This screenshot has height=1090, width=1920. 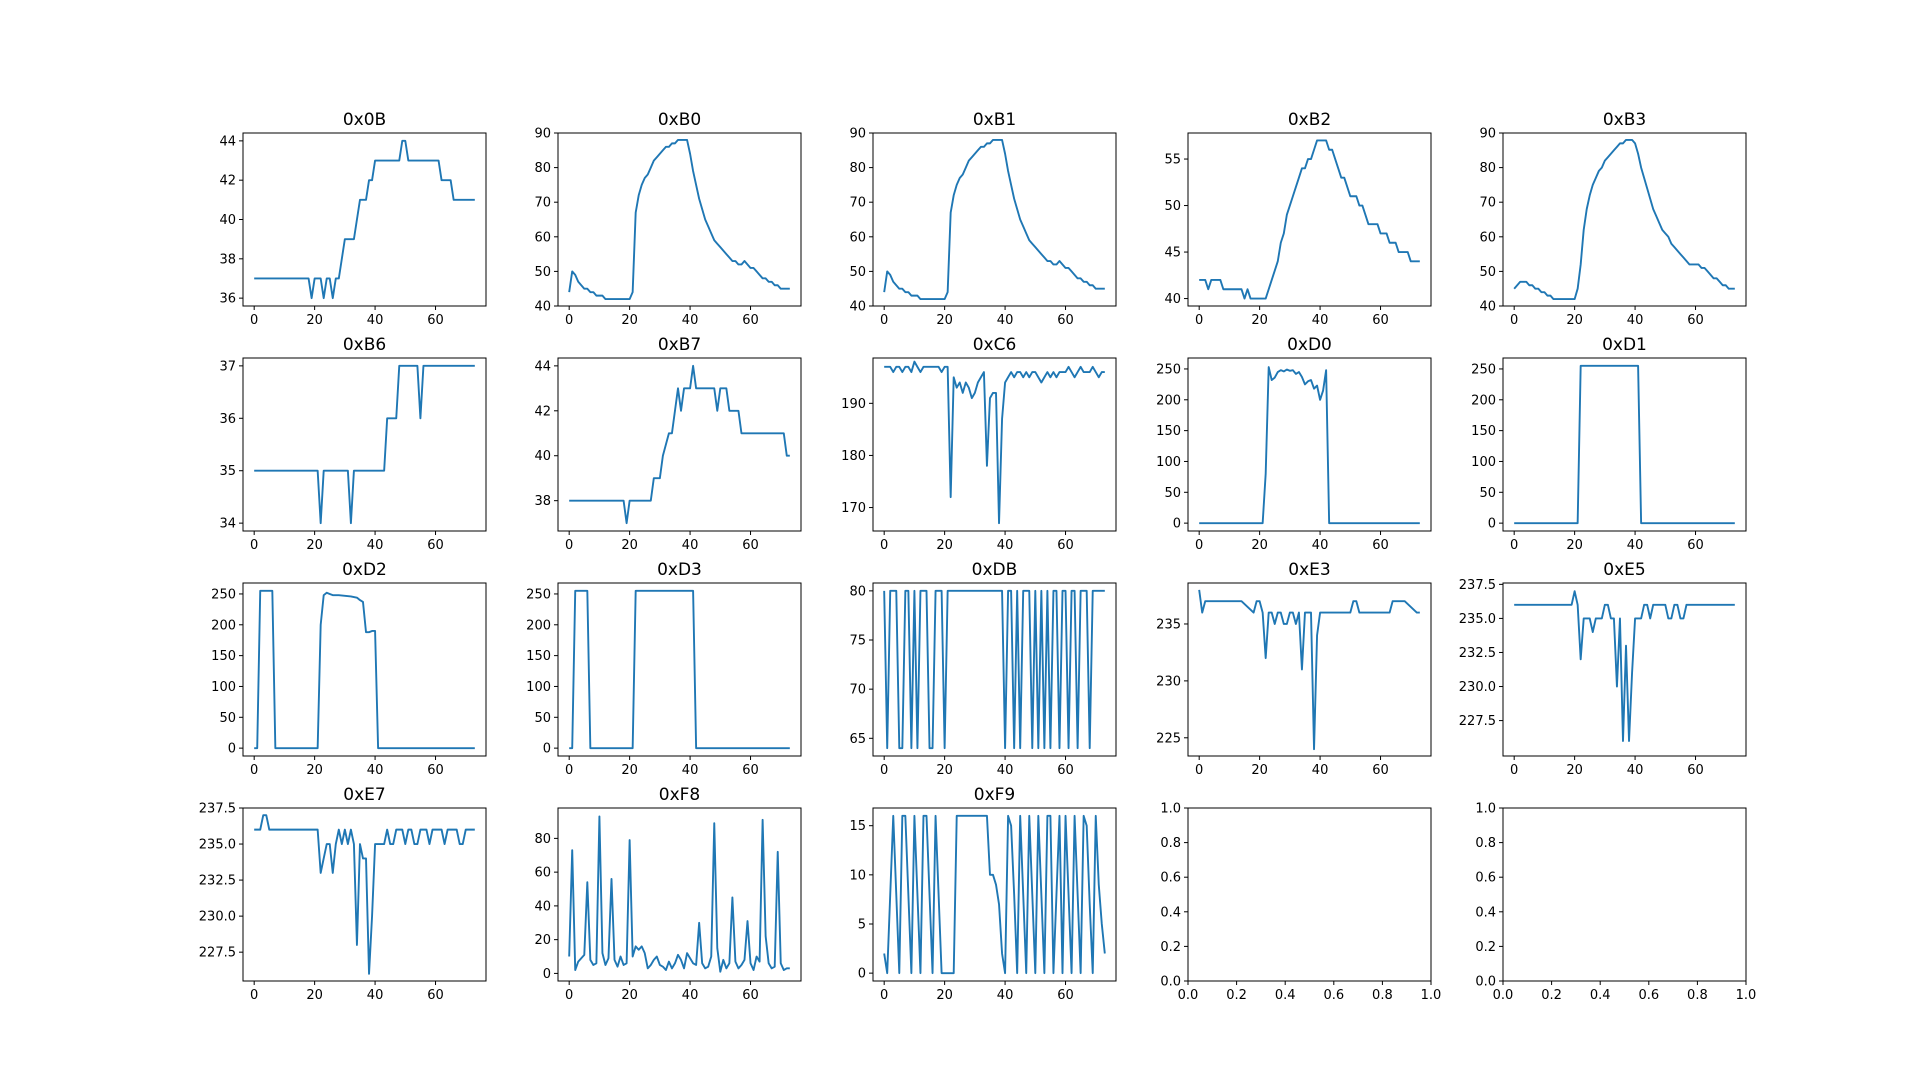 What do you see at coordinates (343, 894) in the screenshot?
I see `subplot-0xe7: 0xE7 227.5 230.0 232.5 235.0 237.5 0 20 40 60` at bounding box center [343, 894].